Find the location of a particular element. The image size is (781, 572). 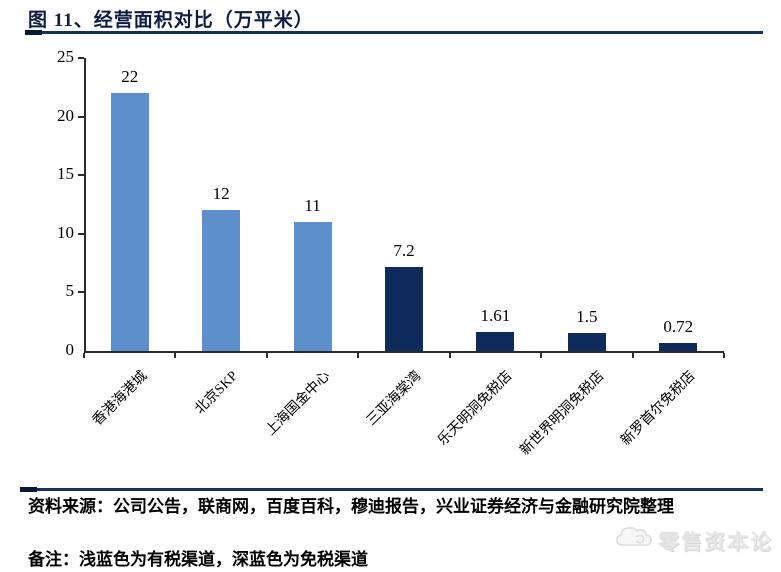

watermark-text: 零售资本论 is located at coordinates (715, 541).